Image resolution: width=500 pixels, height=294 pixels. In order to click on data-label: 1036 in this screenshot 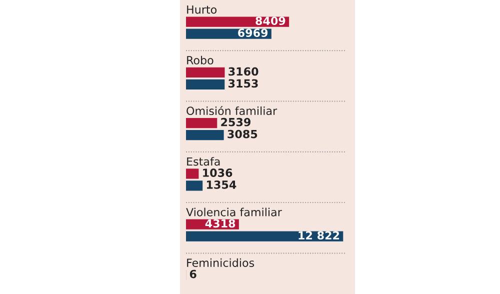, I will do `click(217, 172)`.